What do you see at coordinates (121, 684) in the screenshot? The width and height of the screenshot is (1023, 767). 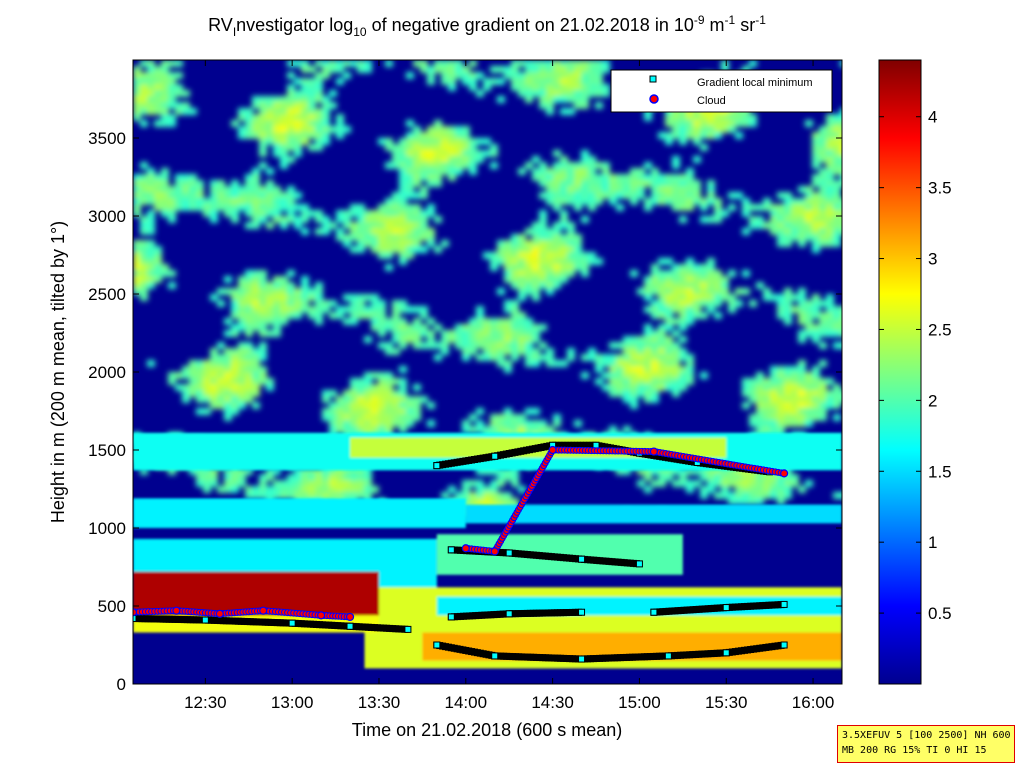 I see `y-tick-label: 0` at bounding box center [121, 684].